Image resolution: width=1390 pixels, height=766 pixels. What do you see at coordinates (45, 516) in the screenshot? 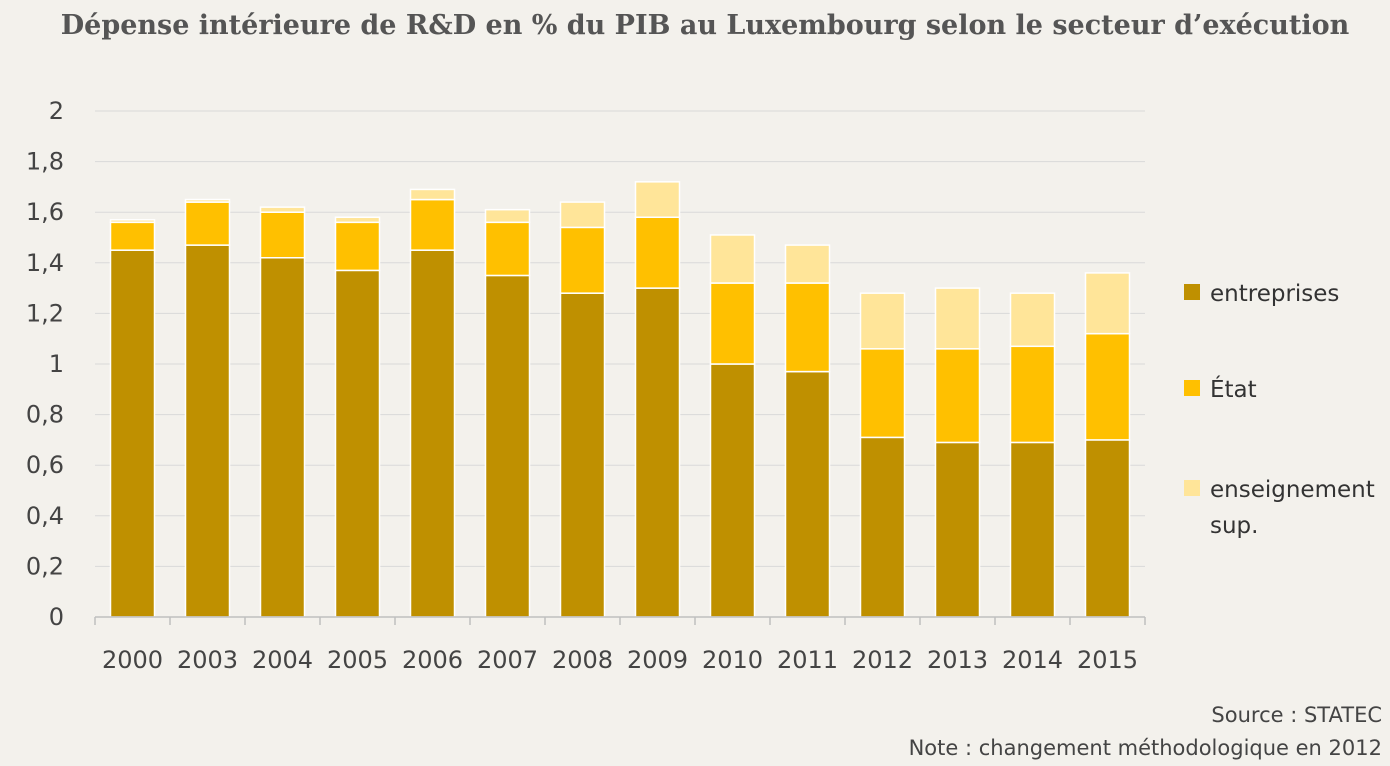
I see `y-tick-label: 0,4` at bounding box center [45, 516].